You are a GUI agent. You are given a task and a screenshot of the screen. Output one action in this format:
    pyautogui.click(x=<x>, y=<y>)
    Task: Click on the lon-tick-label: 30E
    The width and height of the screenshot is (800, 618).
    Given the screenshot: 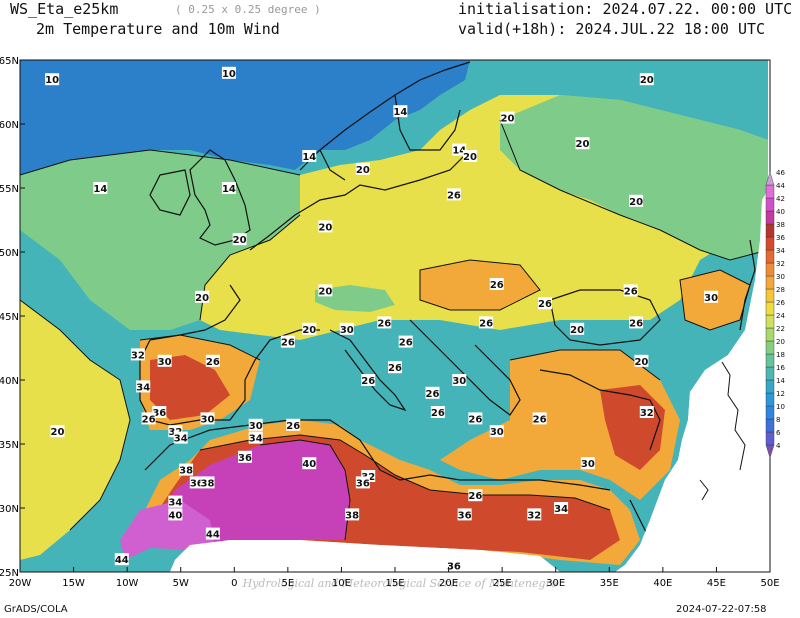 What is the action you would take?
    pyautogui.click(x=555, y=583)
    